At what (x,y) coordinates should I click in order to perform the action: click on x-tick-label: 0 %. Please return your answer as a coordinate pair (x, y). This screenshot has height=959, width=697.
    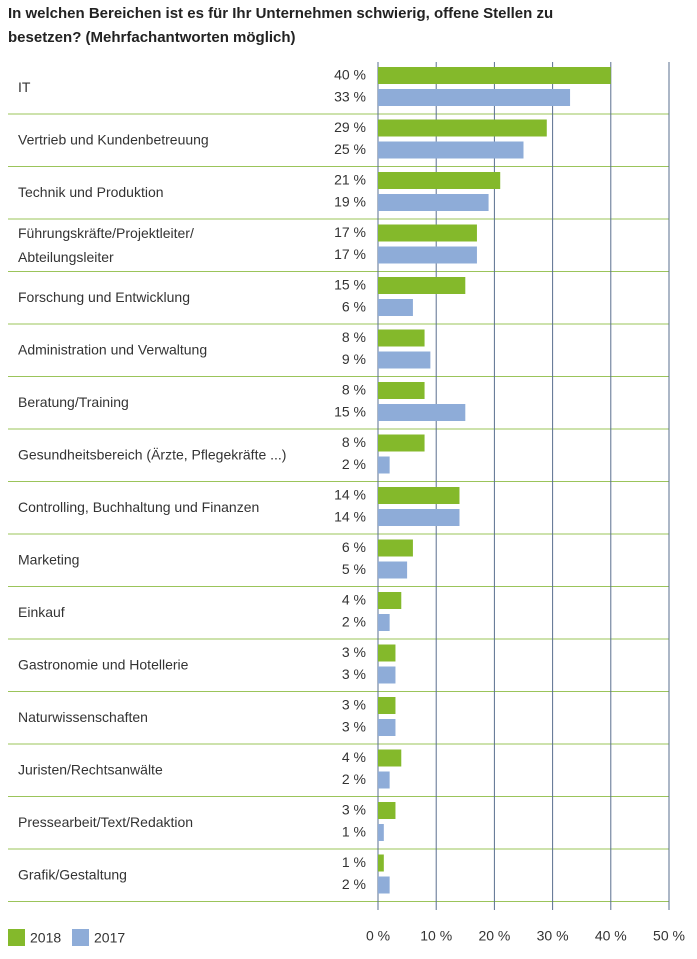
    Looking at the image, I should click on (378, 936).